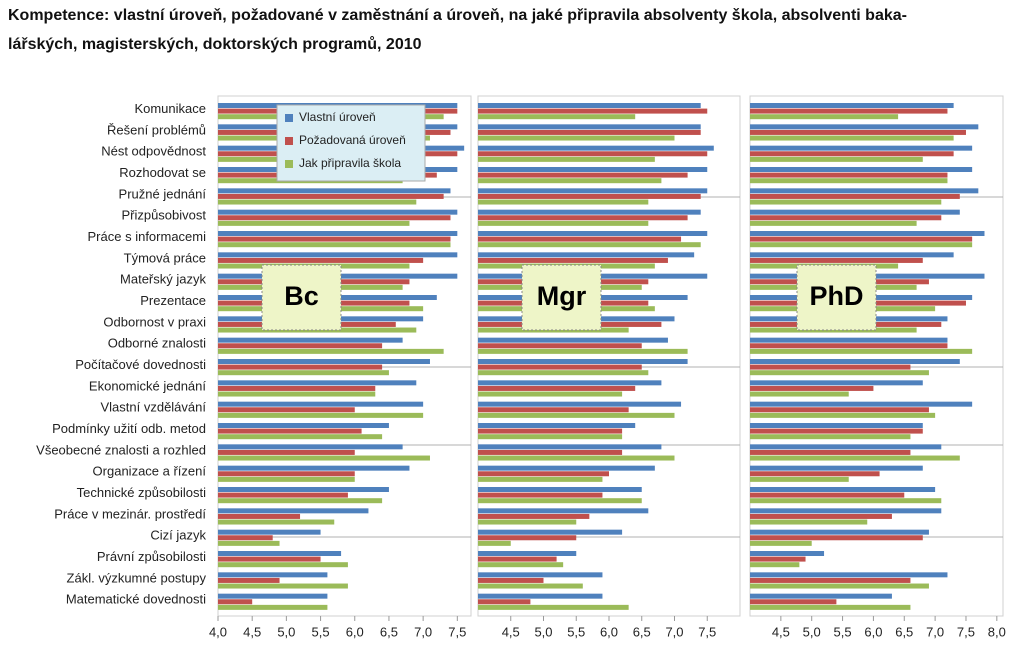 The height and width of the screenshot is (651, 1023). What do you see at coordinates (157, 343) in the screenshot?
I see `category-label: Odborné znalosti` at bounding box center [157, 343].